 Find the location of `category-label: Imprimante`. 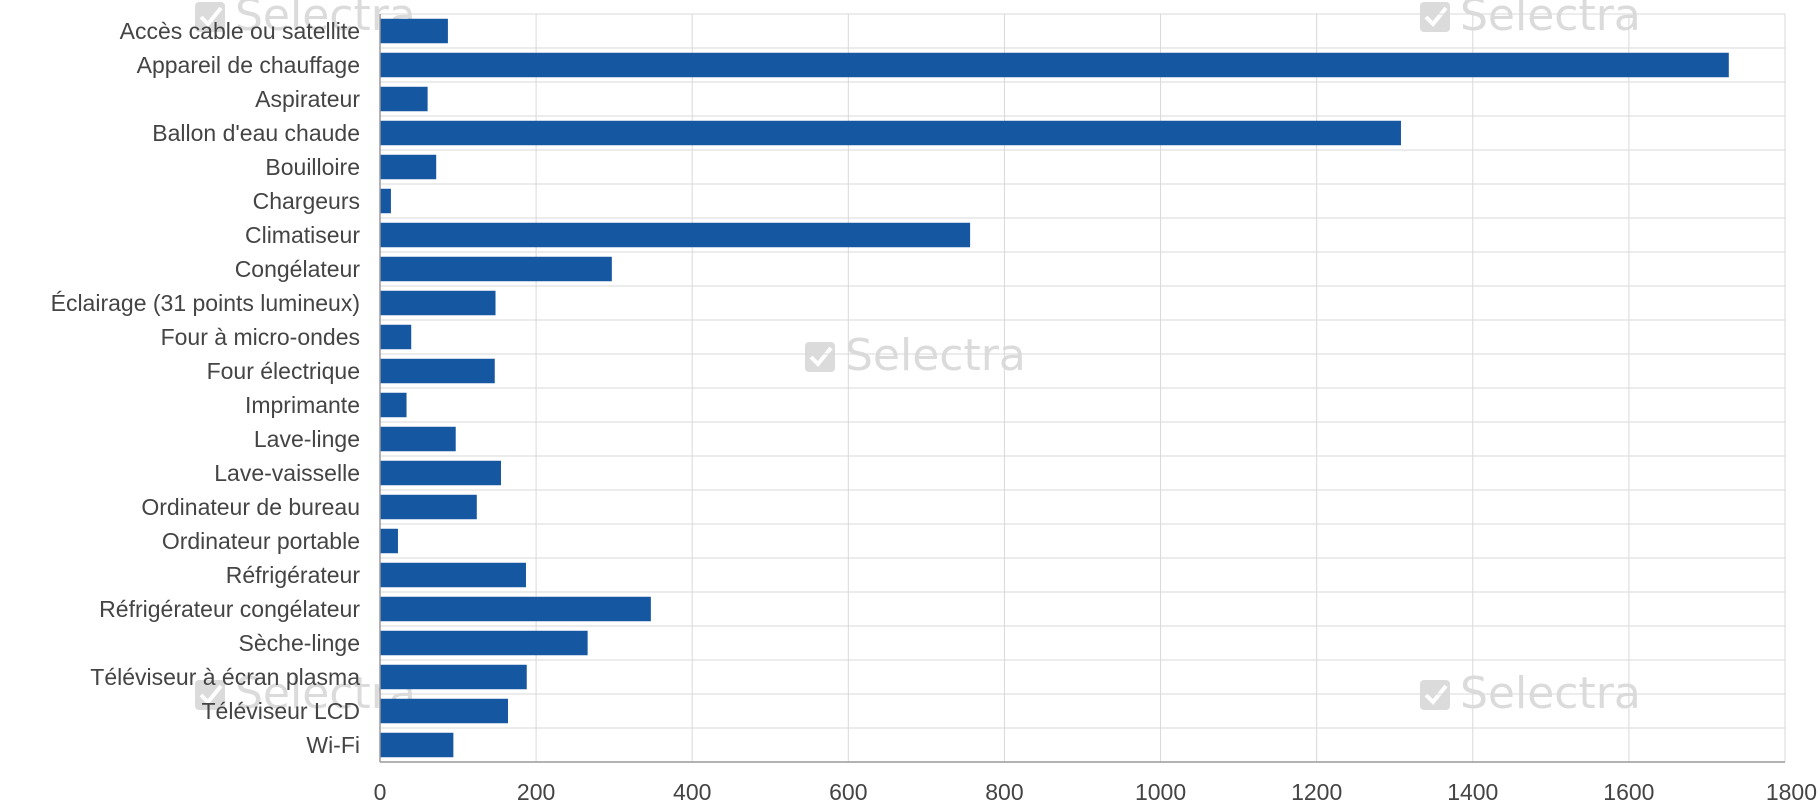

category-label: Imprimante is located at coordinates (302, 405).